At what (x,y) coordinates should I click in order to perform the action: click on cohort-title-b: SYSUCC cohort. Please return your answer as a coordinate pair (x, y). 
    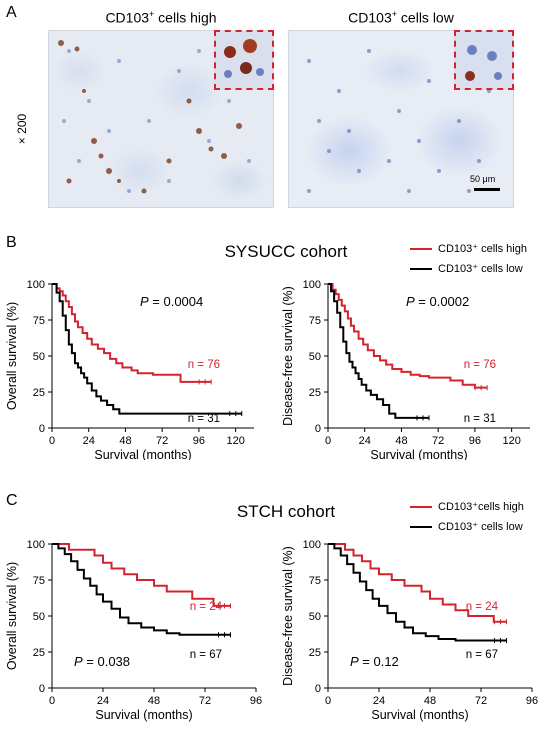
    Looking at the image, I should click on (286, 251).